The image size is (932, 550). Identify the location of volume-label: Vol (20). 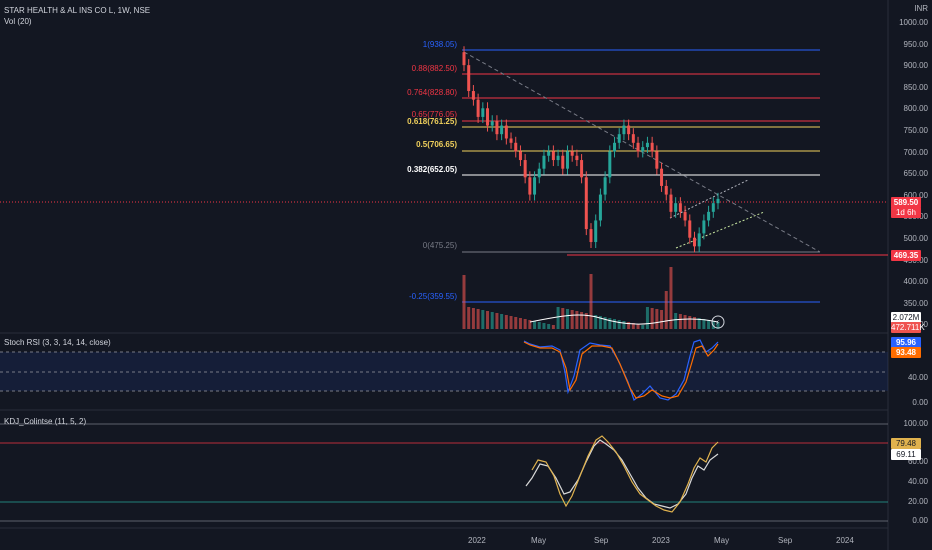
(18, 21).